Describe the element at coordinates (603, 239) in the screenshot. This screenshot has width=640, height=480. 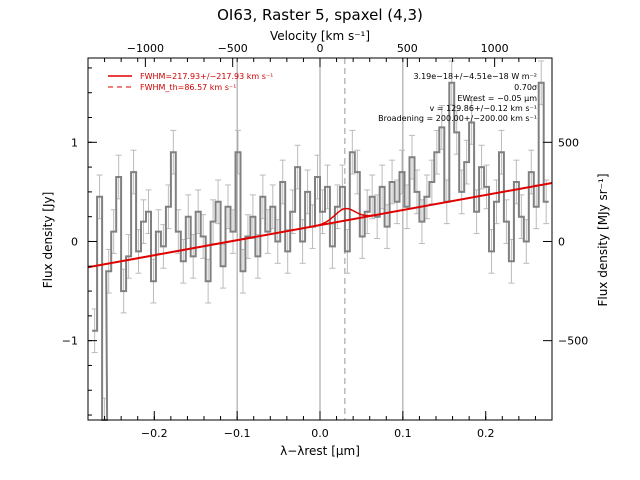
I see `right-axis-label: Flux density [MJy sr⁻¹]` at that location.